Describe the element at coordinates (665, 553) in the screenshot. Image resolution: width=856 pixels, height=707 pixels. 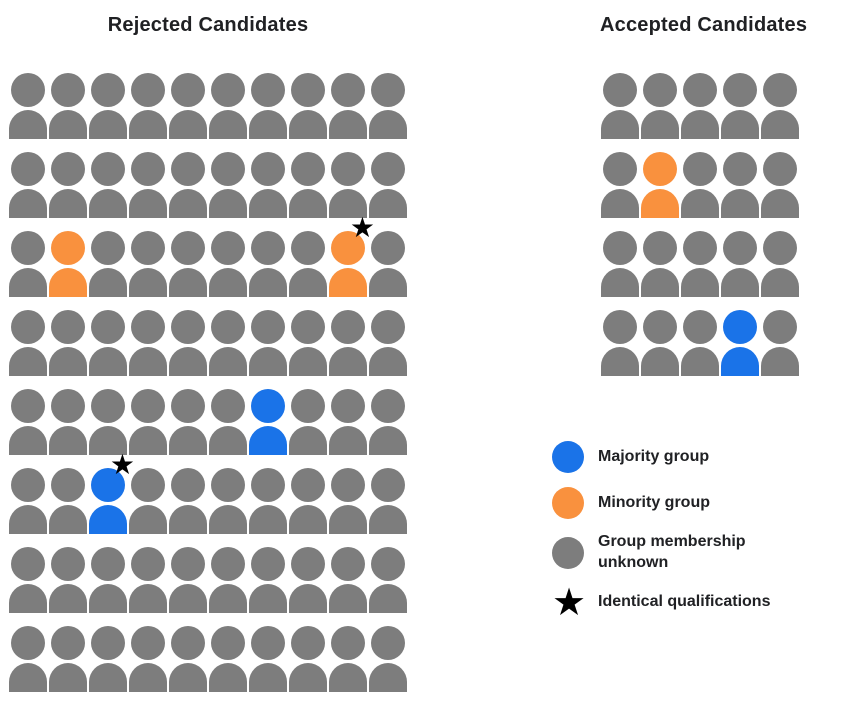
I see `legend-item-unknown: Group membership unknown` at that location.